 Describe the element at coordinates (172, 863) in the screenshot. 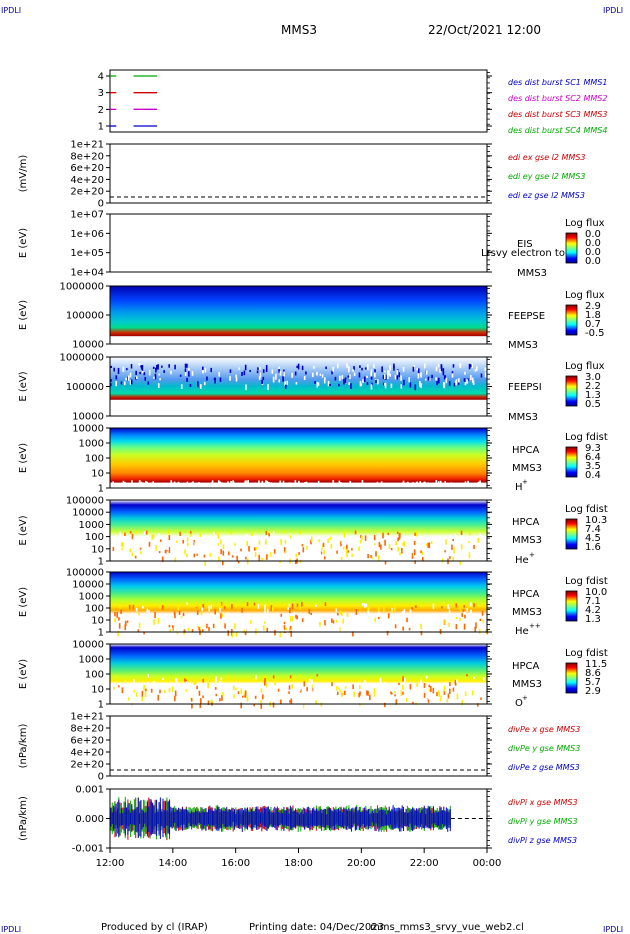

I see `x-tick-label: 14:00` at that location.